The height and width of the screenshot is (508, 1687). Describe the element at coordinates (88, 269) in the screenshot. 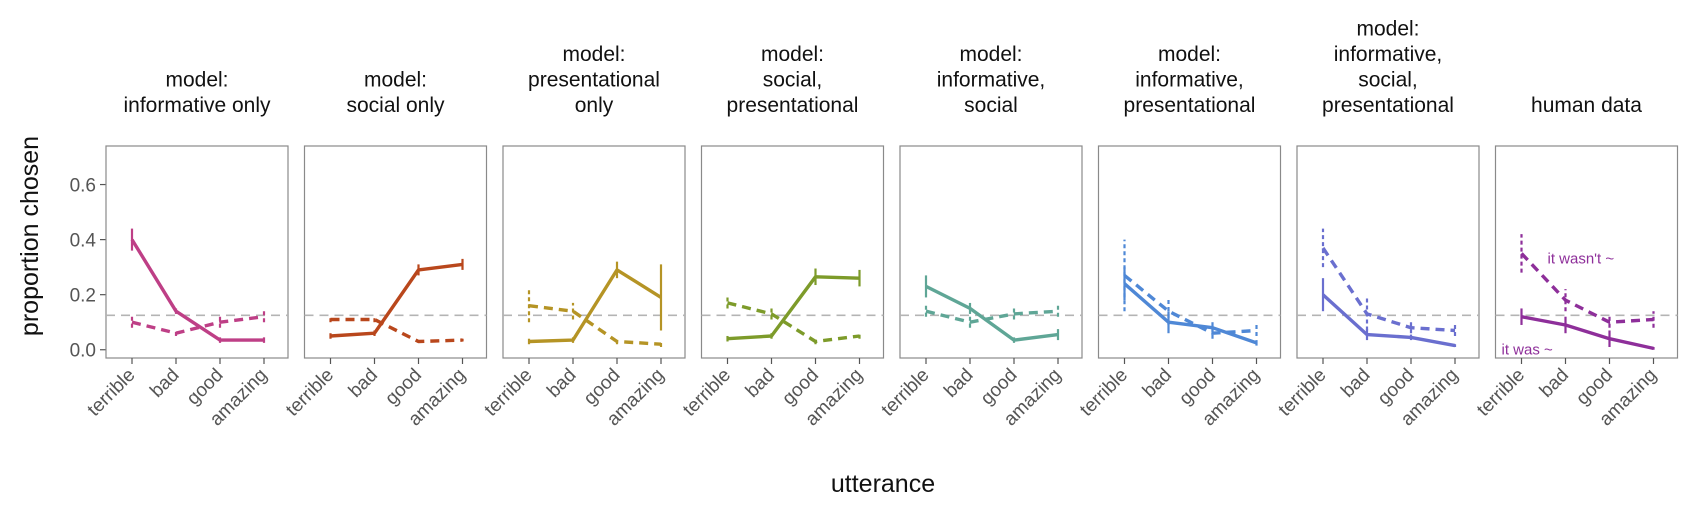

I see `y-axis: 0.0 0.2 0.4 0.6` at that location.